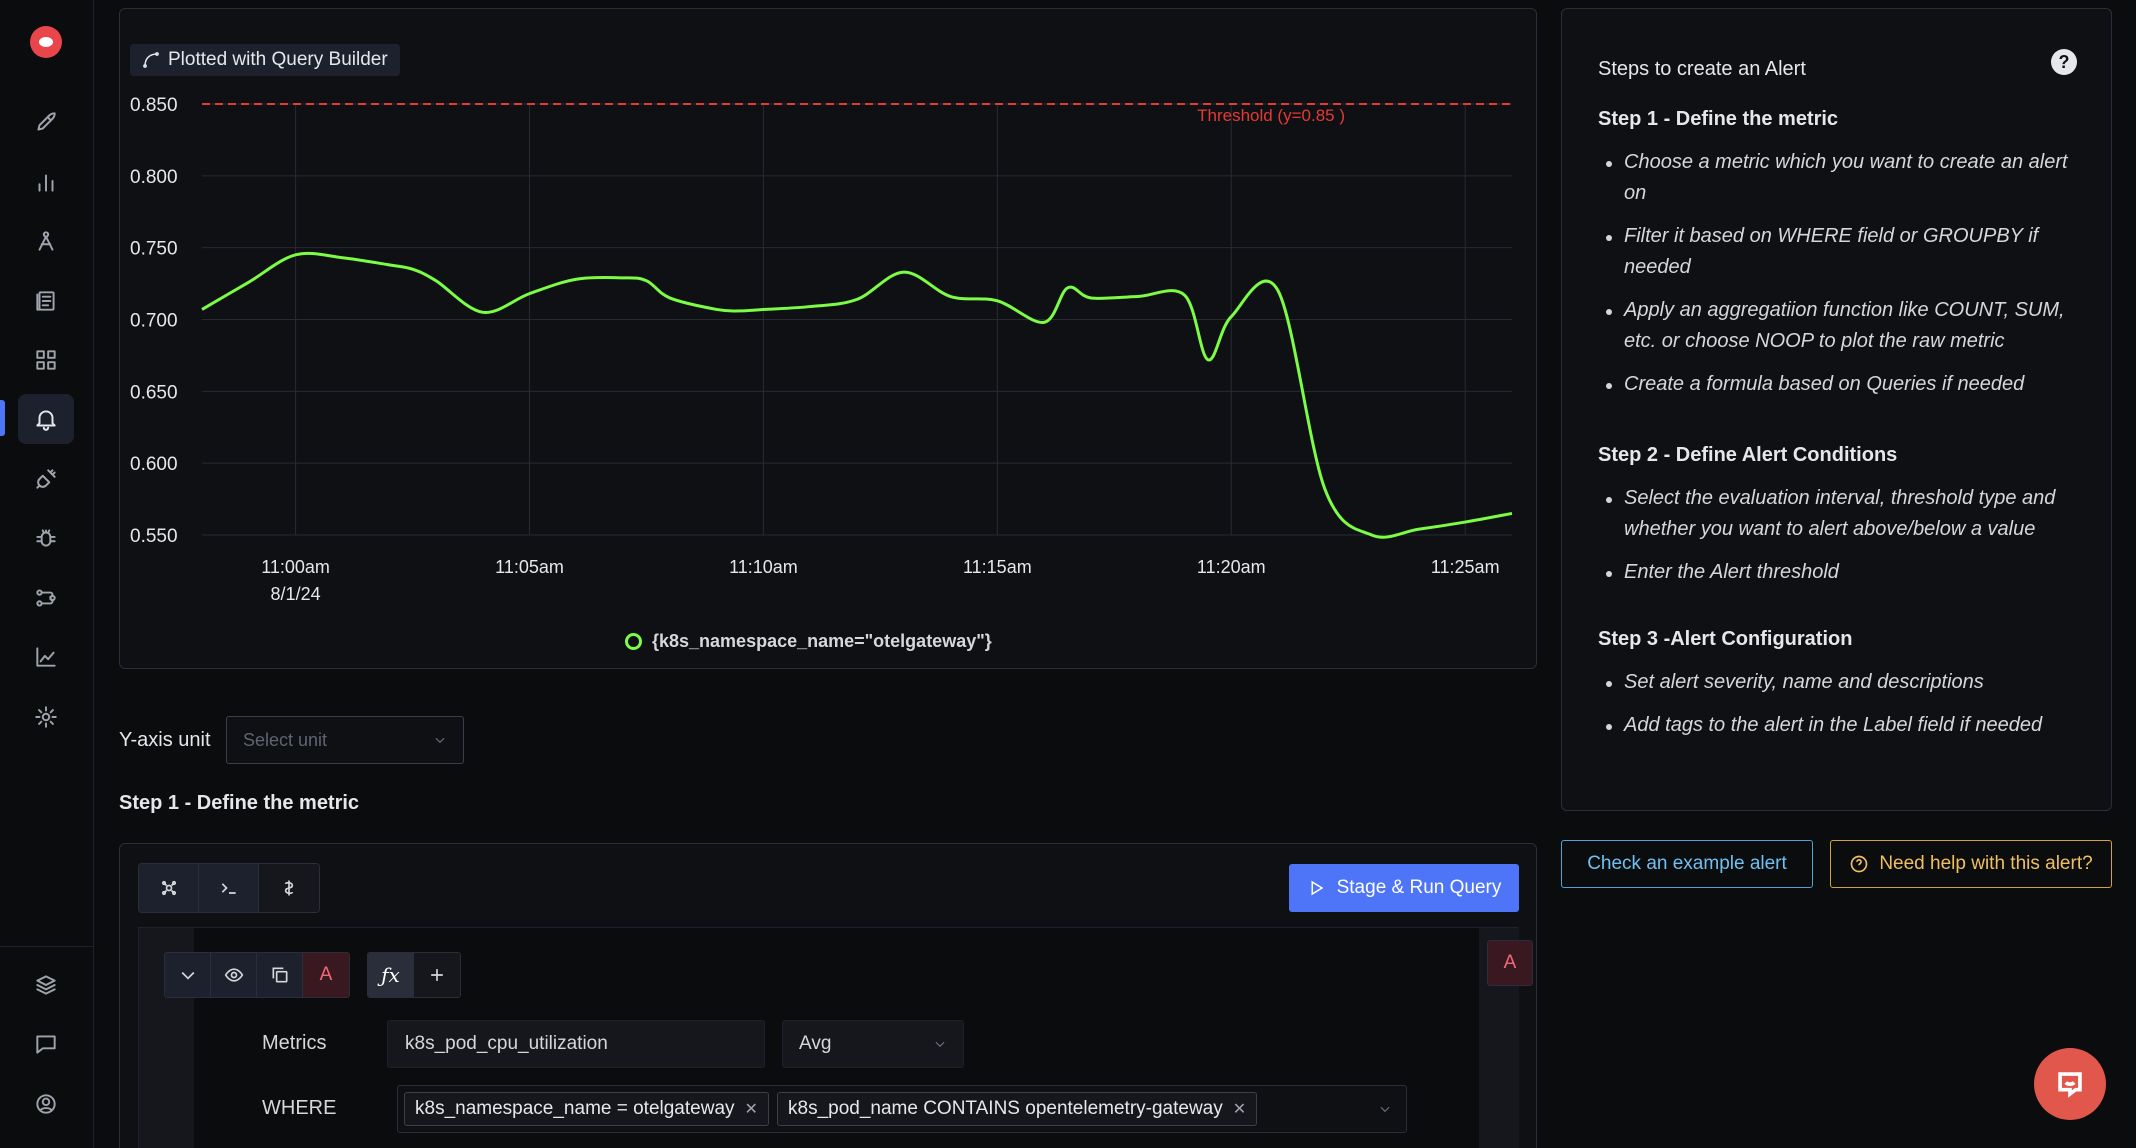 The width and height of the screenshot is (2136, 1148). What do you see at coordinates (278, 59) in the screenshot?
I see `plotted-with-label: Plotted with Query Builder` at bounding box center [278, 59].